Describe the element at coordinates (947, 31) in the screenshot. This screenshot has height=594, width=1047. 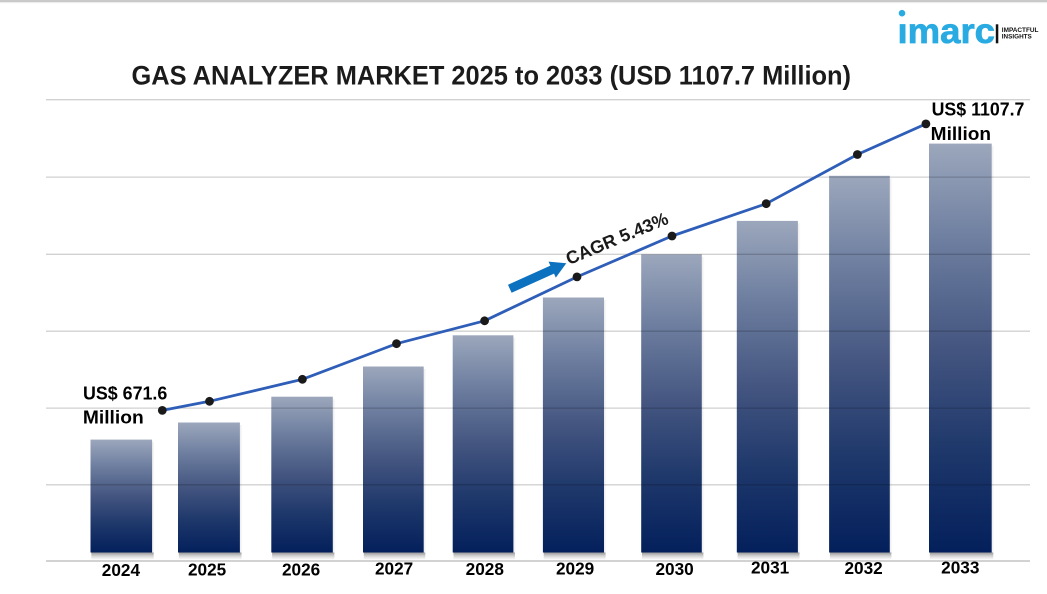
I see `svg-text: ımarc` at that location.